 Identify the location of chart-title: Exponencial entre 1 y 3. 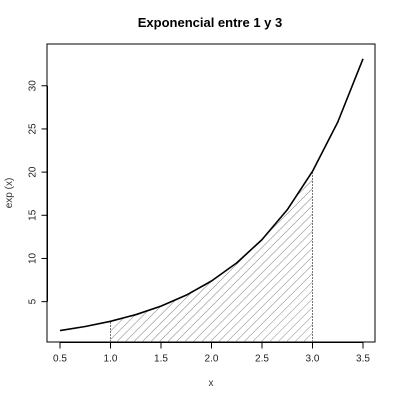
(210, 22).